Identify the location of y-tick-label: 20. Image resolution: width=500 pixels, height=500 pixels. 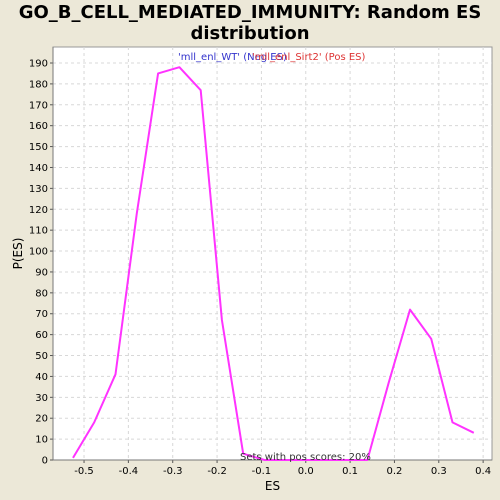
(41, 419).